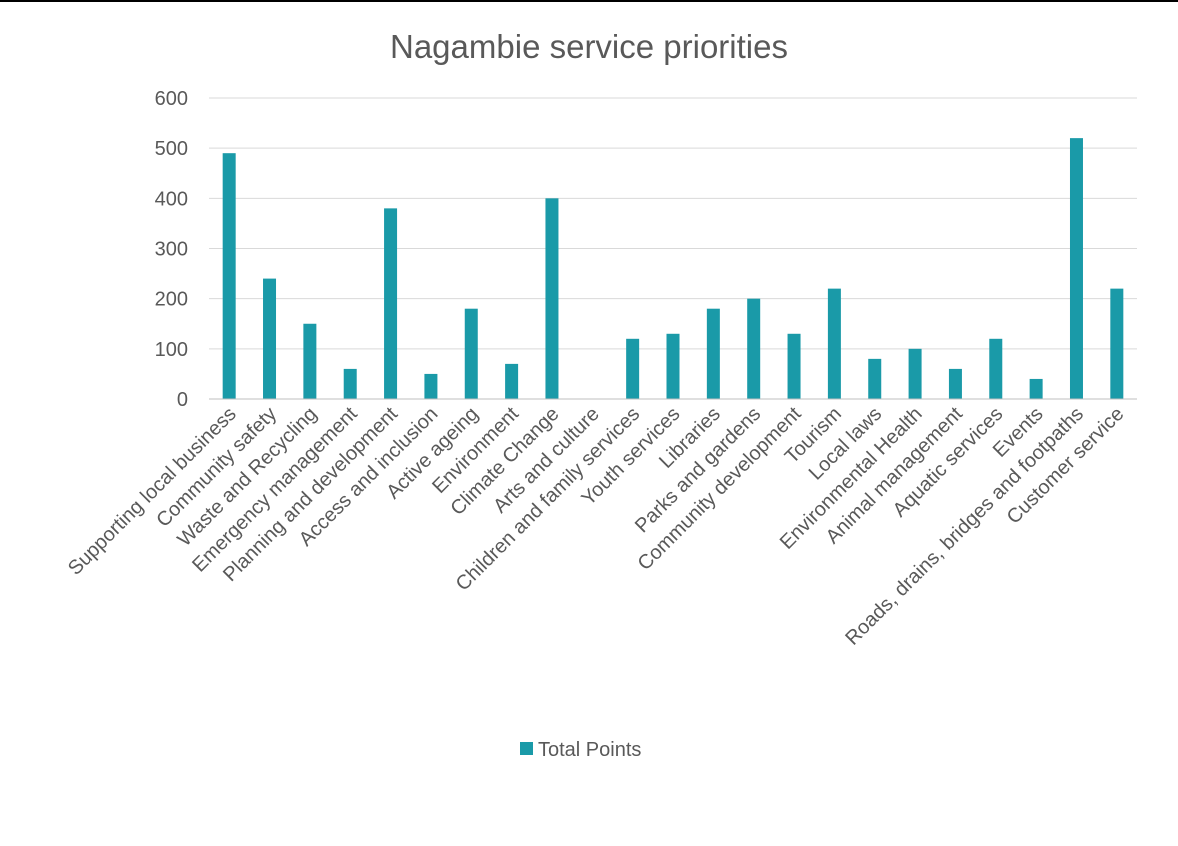 The image size is (1178, 846). Describe the element at coordinates (171, 149) in the screenshot. I see `y-tick-label: 500` at that location.